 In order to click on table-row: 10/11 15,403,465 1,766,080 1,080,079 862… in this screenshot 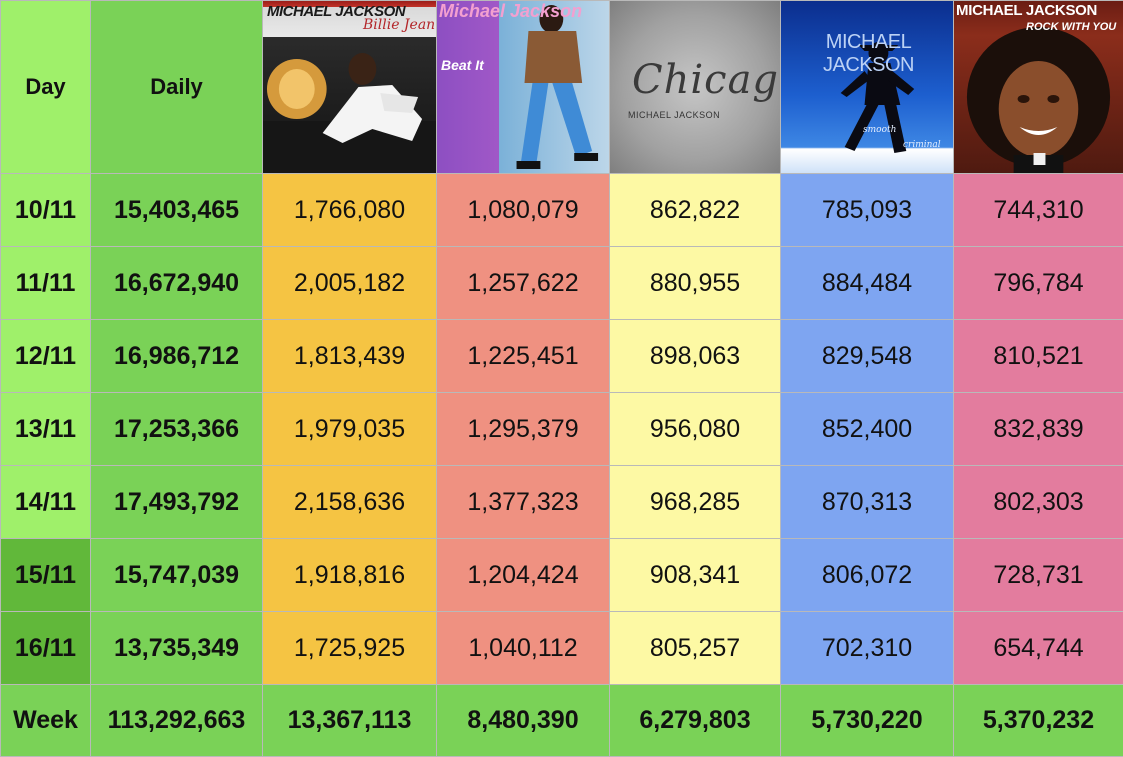, I will do `click(562, 210)`.